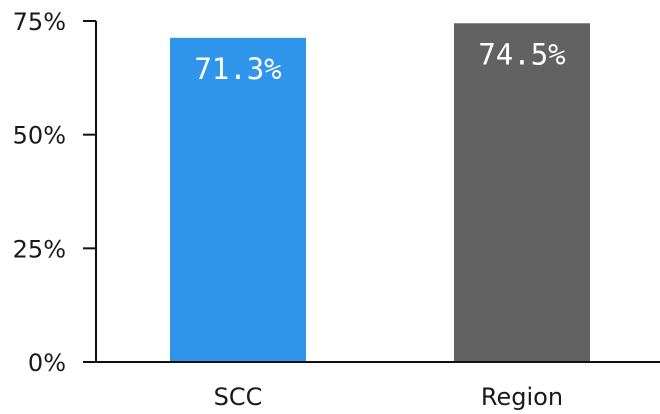  Describe the element at coordinates (521, 54) in the screenshot. I see `data-label-region: 74.5%` at that location.